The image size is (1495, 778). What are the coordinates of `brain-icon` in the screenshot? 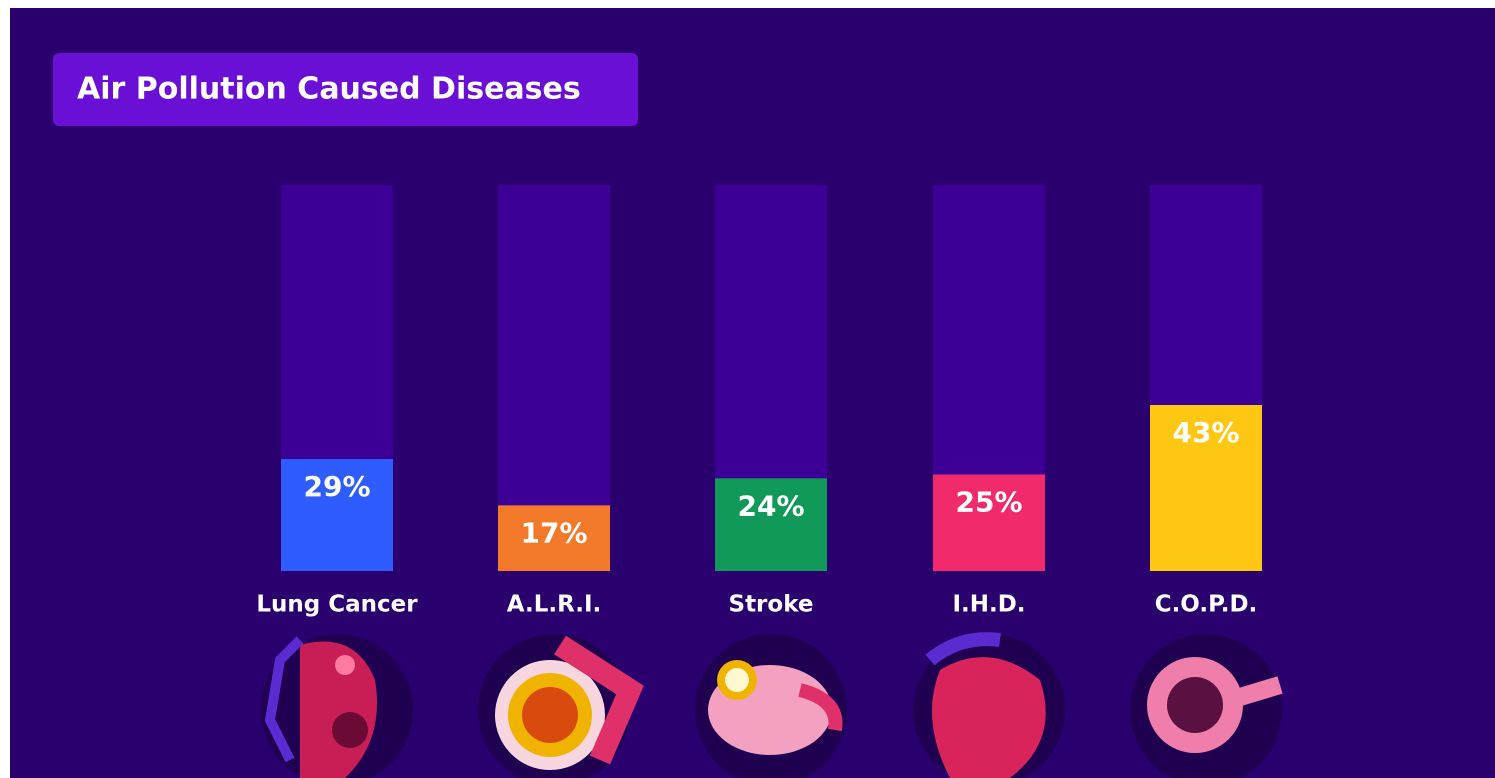 It's located at (771, 706).